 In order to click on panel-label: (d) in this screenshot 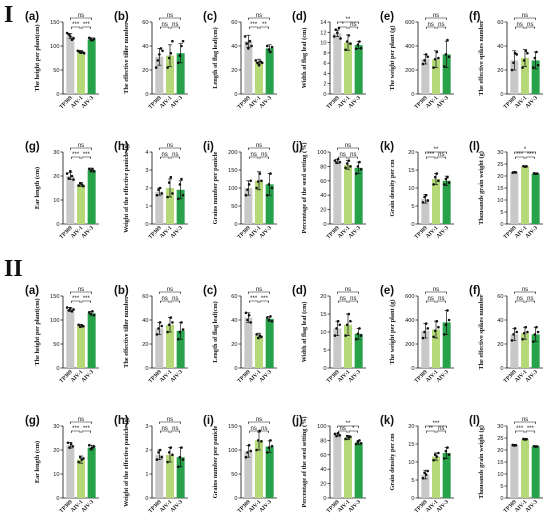, I will do `click(299, 291)`.